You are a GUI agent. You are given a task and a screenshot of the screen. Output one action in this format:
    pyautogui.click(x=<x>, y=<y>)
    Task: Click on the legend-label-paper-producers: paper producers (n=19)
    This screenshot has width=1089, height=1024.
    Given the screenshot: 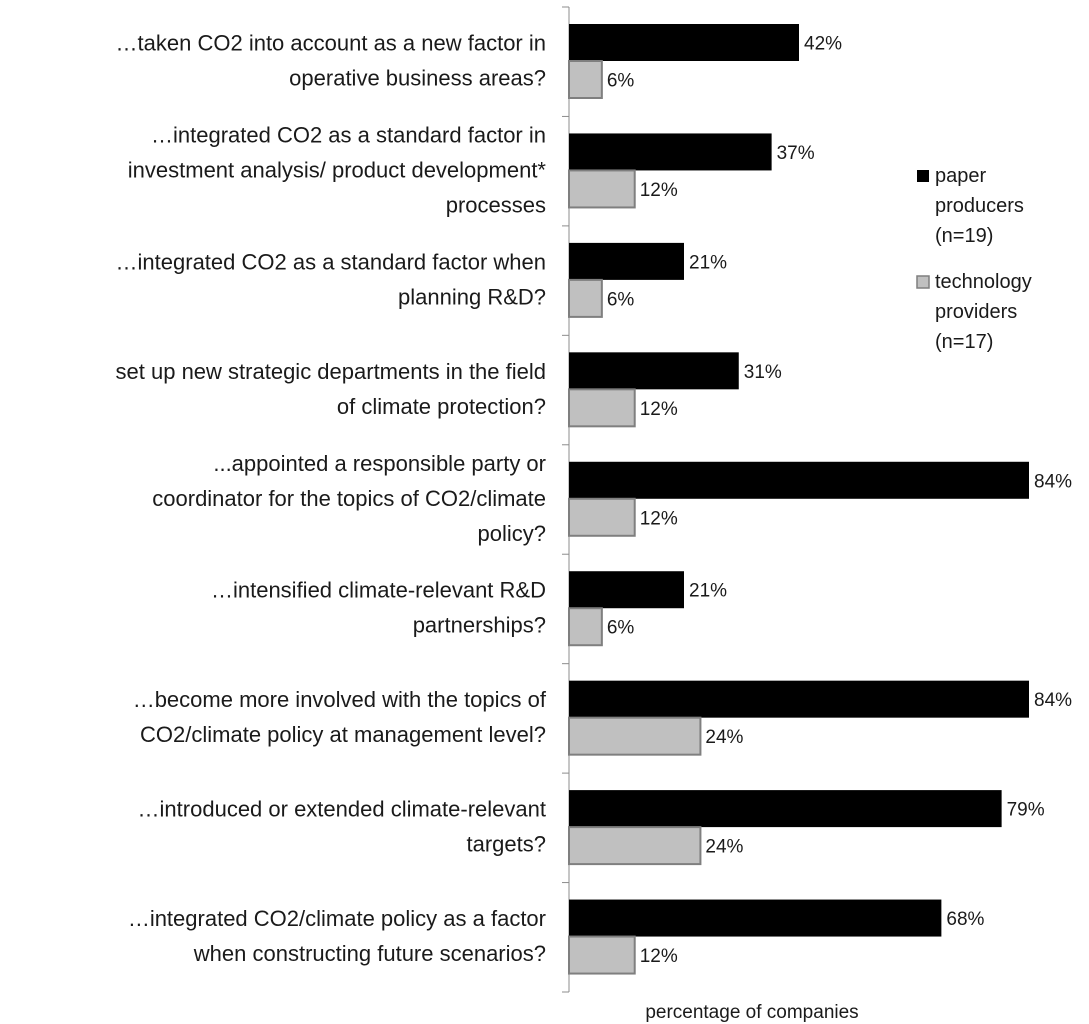 What is the action you would take?
    pyautogui.click(x=979, y=206)
    